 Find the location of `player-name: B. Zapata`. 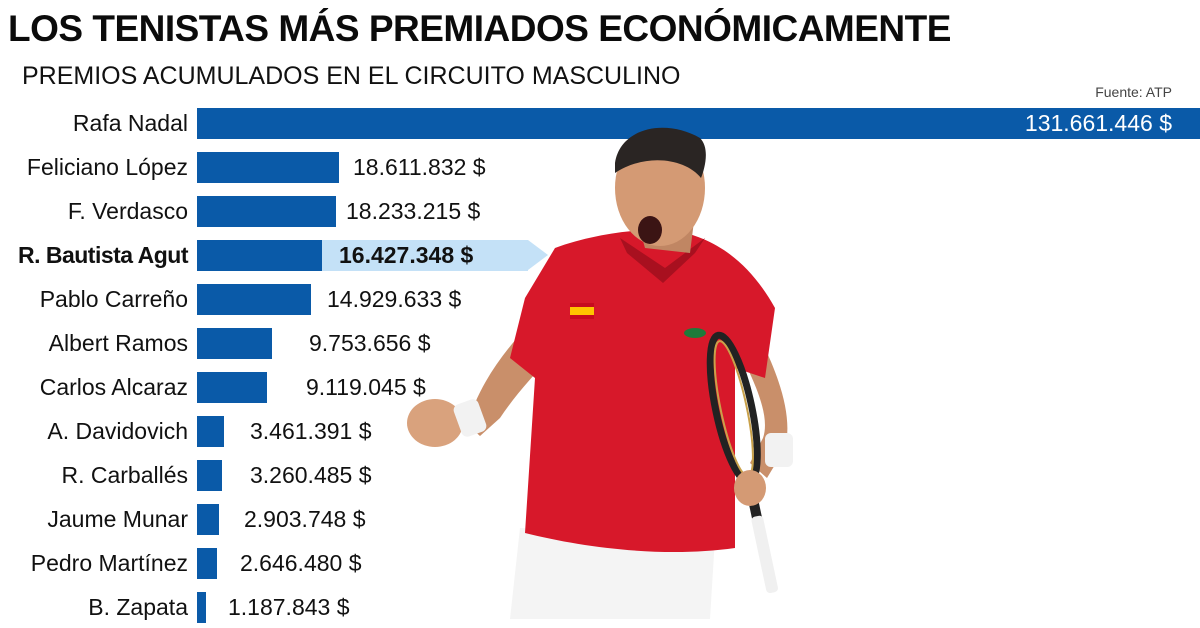

player-name: B. Zapata is located at coordinates (138, 607).